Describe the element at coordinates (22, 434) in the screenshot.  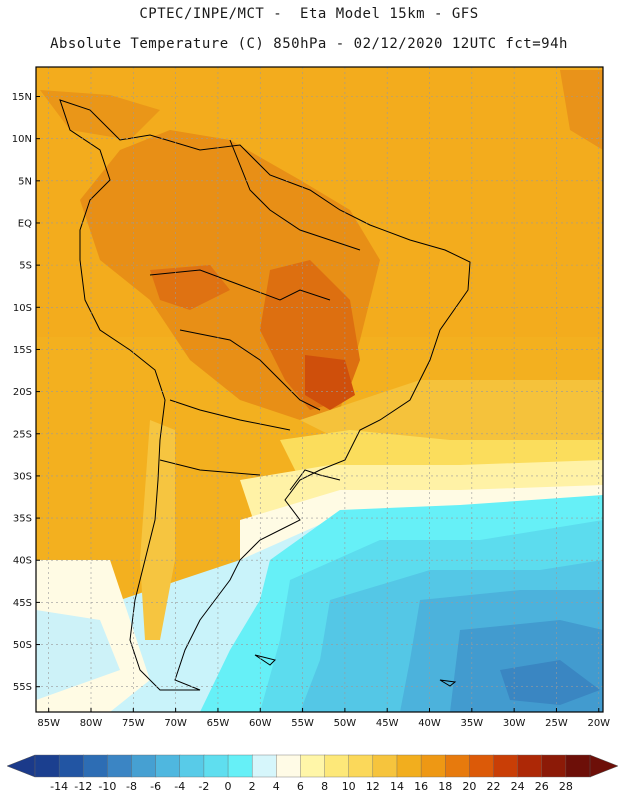
I see `lat-label: 25S` at that location.